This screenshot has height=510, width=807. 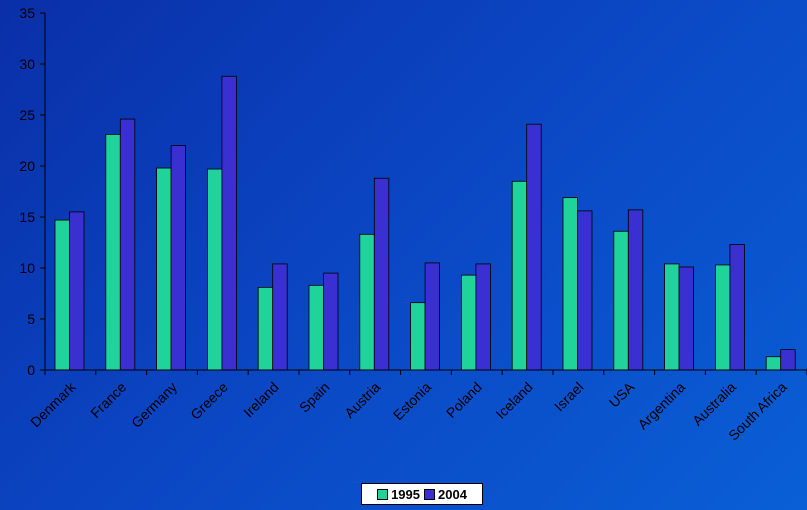 What do you see at coordinates (452, 494) in the screenshot?
I see `legend-label-2004: 2004` at bounding box center [452, 494].